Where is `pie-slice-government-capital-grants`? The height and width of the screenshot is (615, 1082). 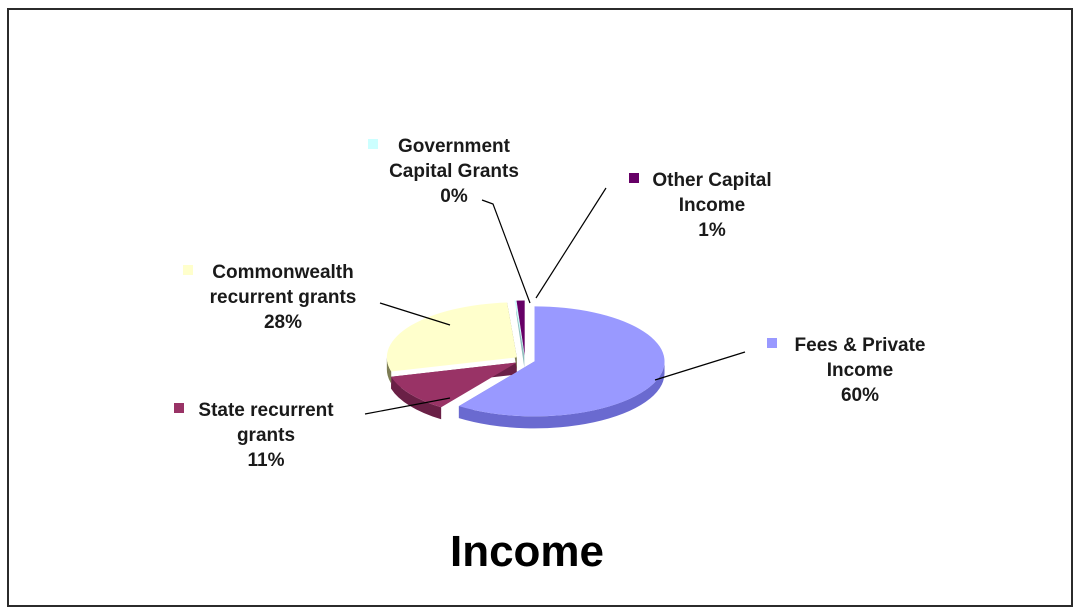
pie-slice-government-capital-grants is located at coordinates (519, 328).